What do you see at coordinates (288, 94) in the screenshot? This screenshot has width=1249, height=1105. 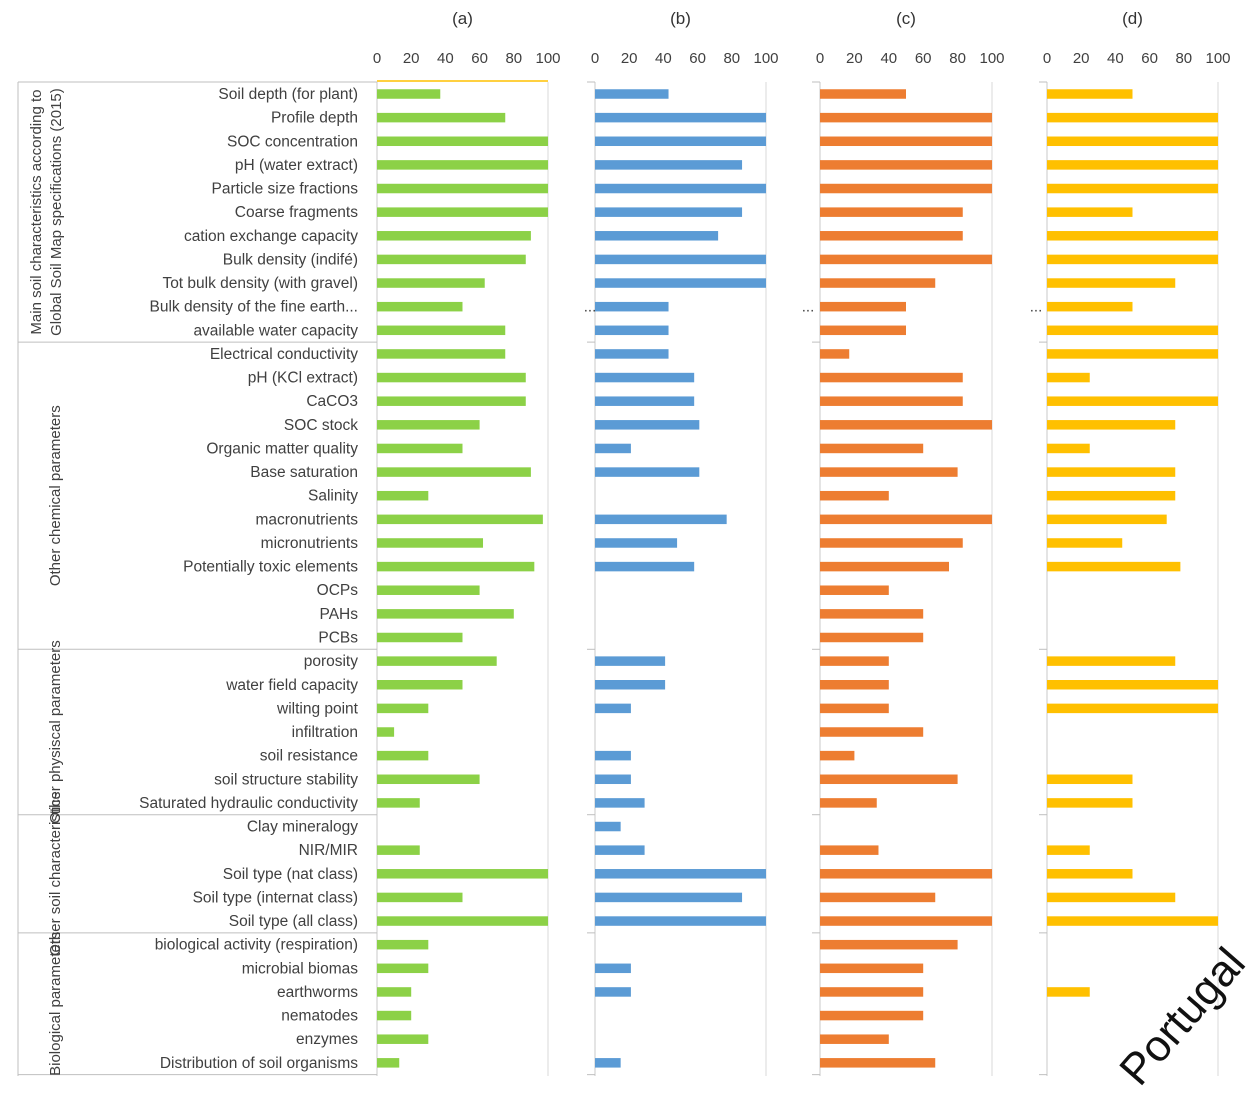 I see `category-label: Soil depth (for plant)` at bounding box center [288, 94].